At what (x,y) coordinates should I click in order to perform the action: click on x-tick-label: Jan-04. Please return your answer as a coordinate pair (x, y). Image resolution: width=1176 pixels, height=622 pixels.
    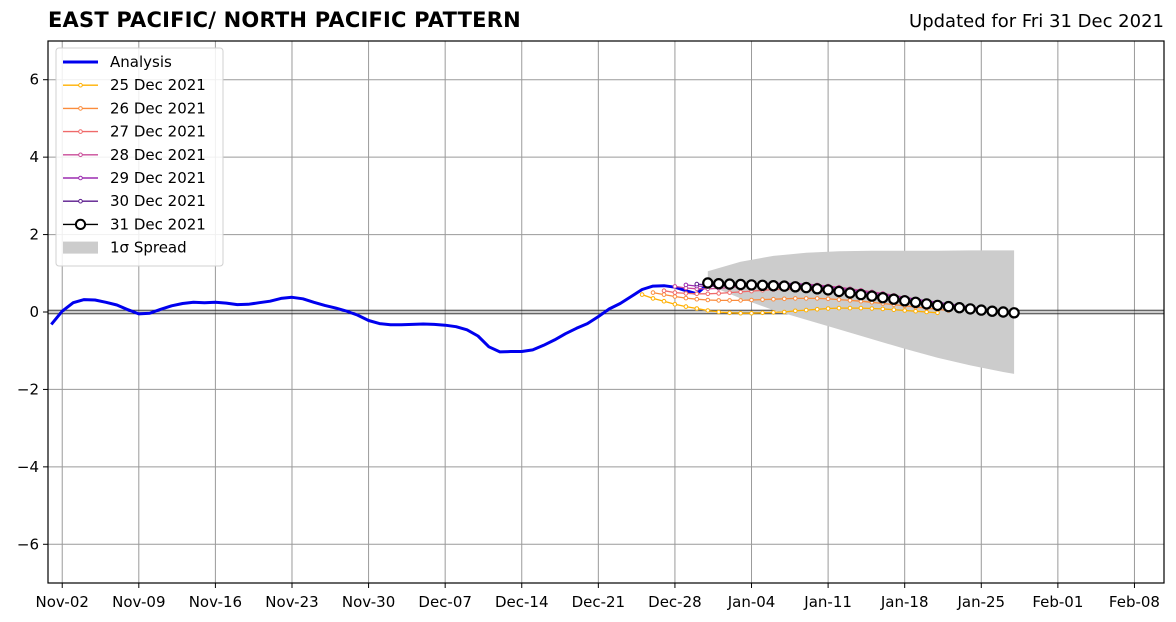
    Looking at the image, I should click on (751, 602).